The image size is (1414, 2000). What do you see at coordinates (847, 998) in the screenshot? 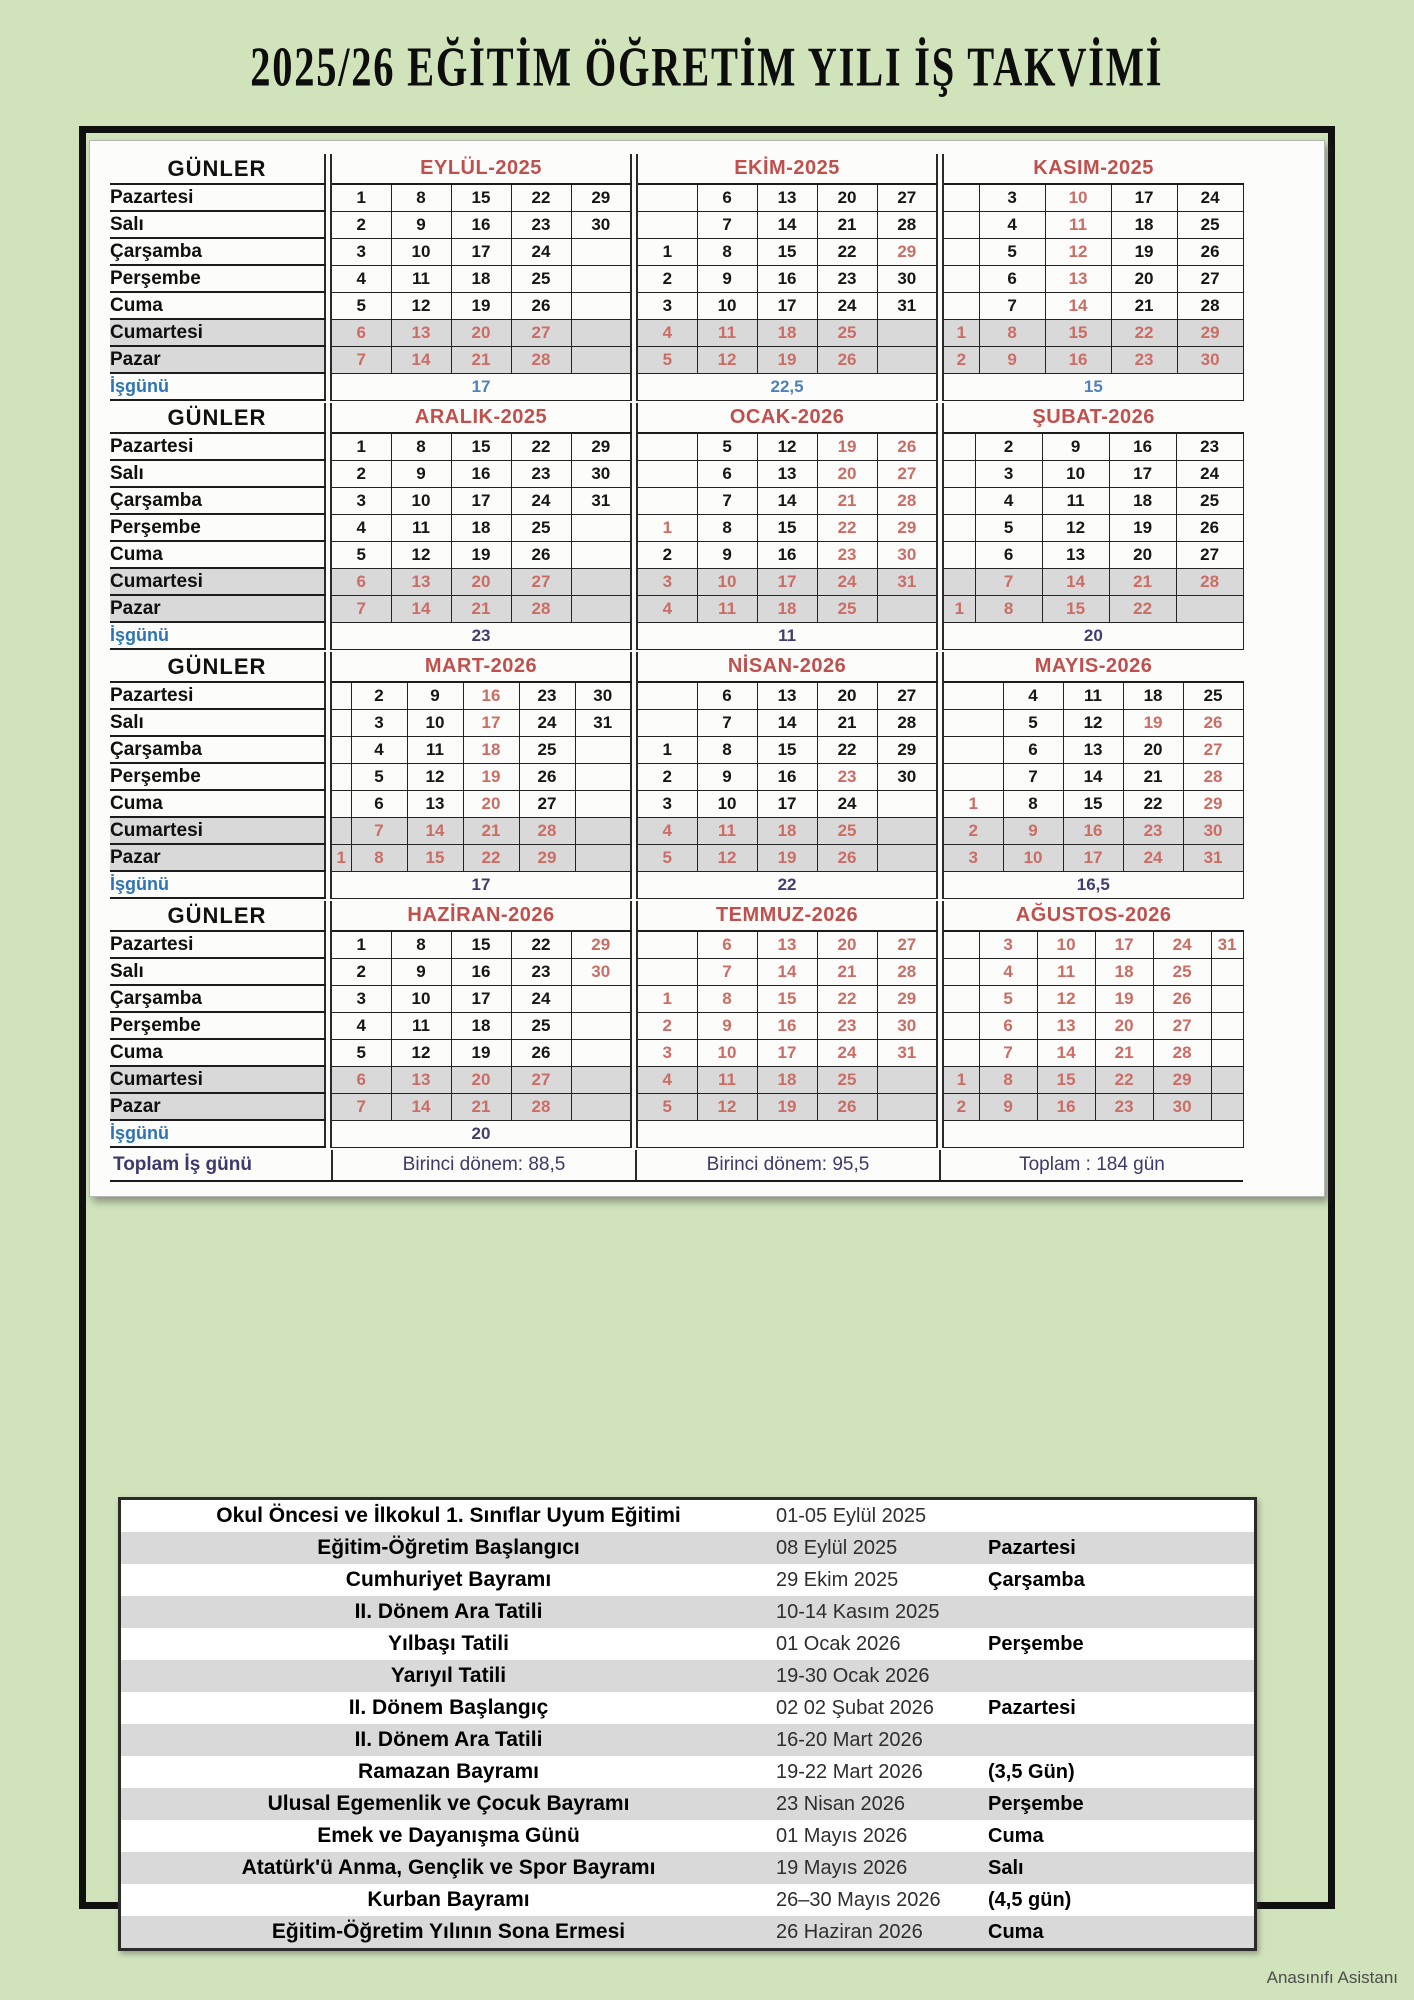
I see `date-cell: 22` at bounding box center [847, 998].